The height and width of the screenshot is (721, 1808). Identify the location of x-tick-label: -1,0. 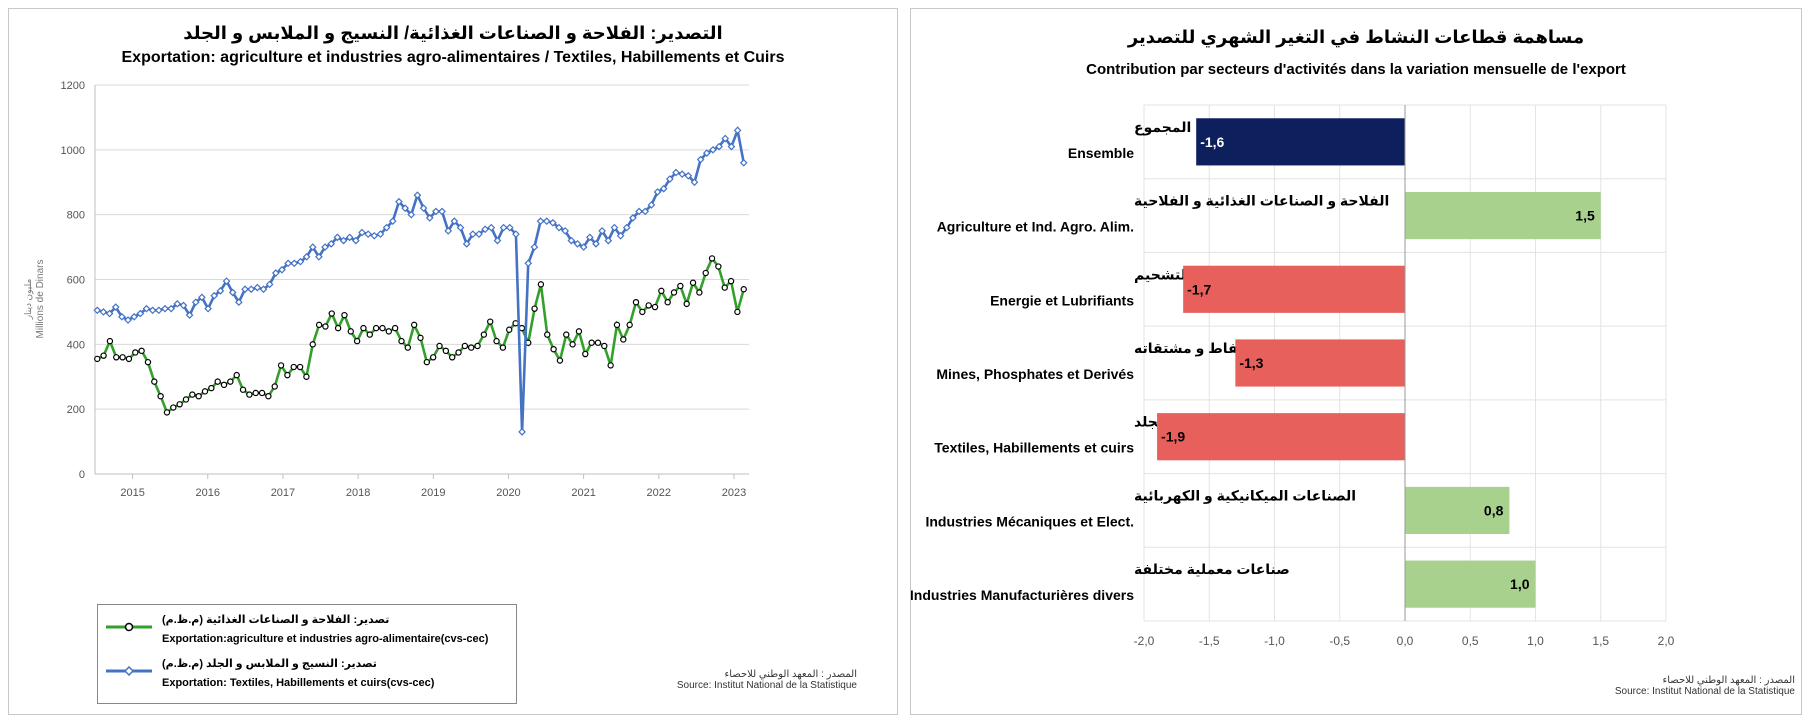
(1274, 641).